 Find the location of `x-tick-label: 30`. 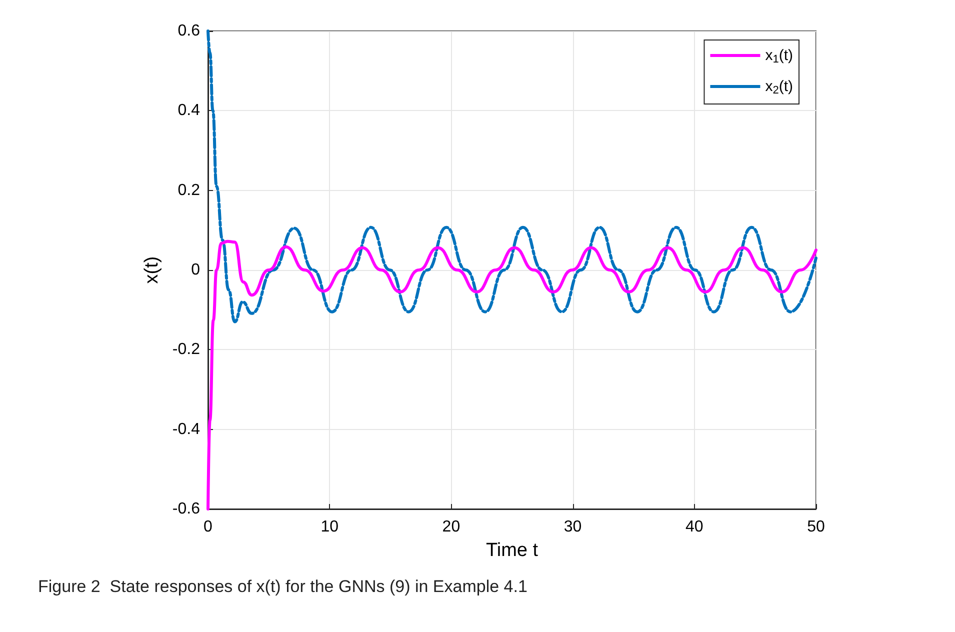

x-tick-label: 30 is located at coordinates (573, 527).